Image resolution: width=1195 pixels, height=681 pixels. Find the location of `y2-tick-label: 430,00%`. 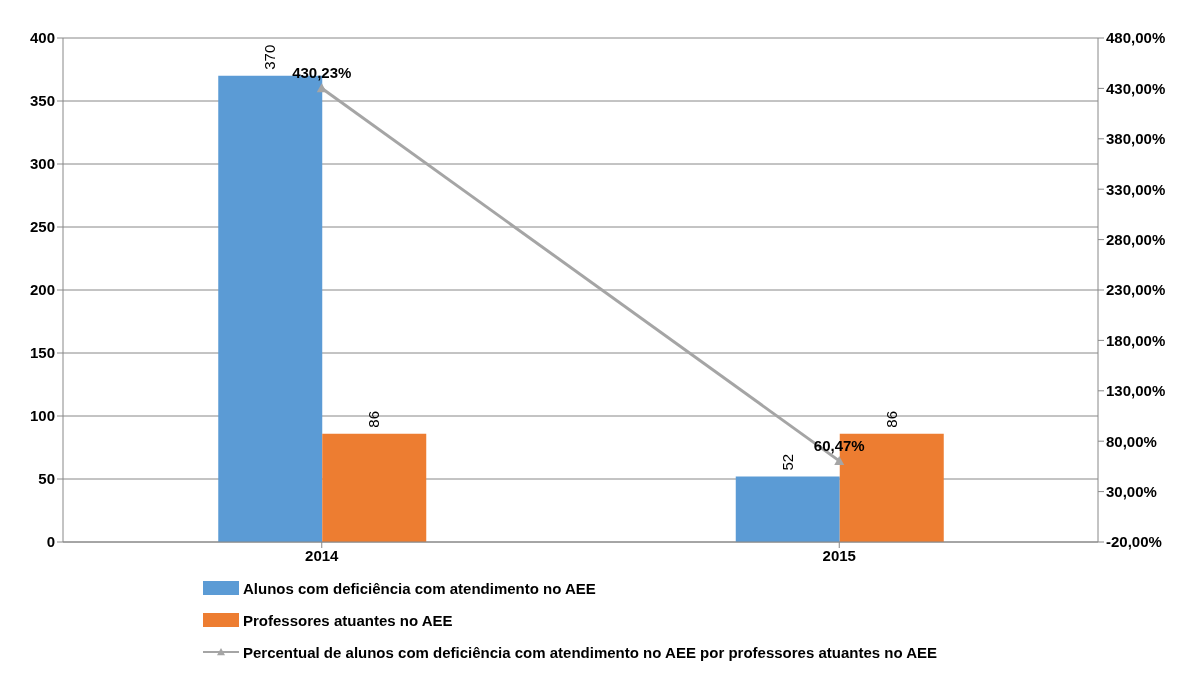

y2-tick-label: 430,00% is located at coordinates (1136, 88).